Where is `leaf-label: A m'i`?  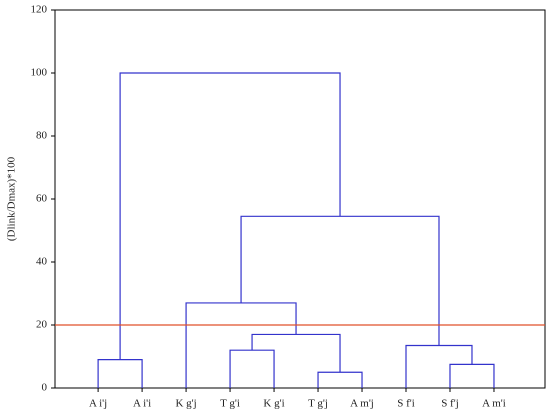 leaf-label: A m'i is located at coordinates (494, 404).